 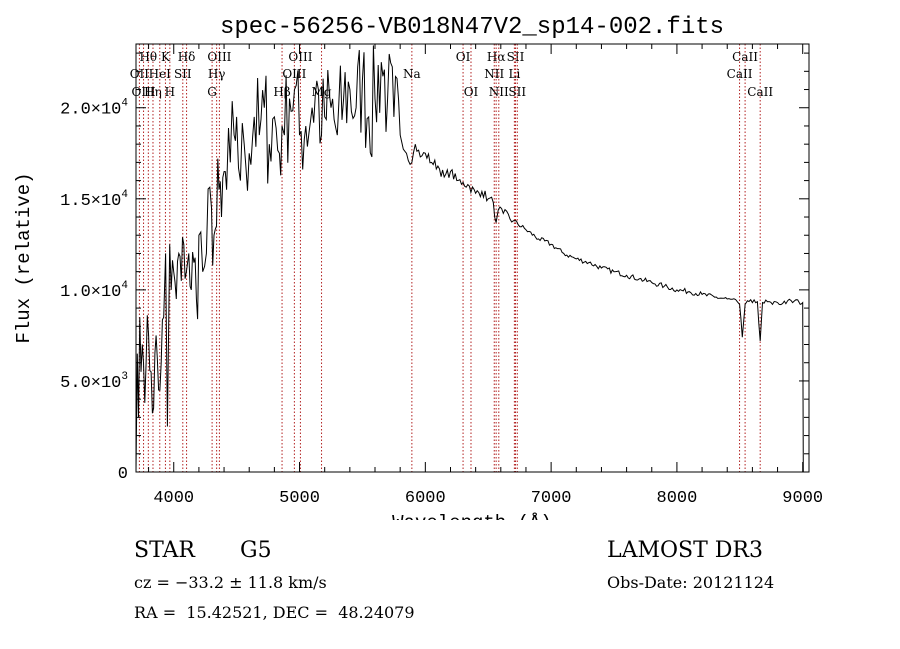 What do you see at coordinates (677, 498) in the screenshot?
I see `x-tick-label-4: 8000` at bounding box center [677, 498].